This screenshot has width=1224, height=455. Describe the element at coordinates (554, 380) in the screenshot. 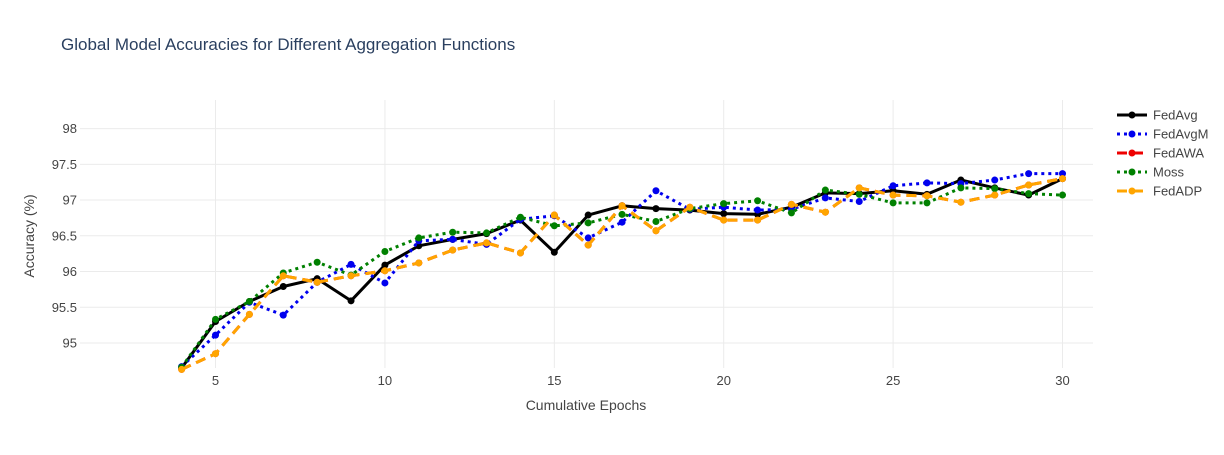

I see `x-tick-label: 15` at that location.